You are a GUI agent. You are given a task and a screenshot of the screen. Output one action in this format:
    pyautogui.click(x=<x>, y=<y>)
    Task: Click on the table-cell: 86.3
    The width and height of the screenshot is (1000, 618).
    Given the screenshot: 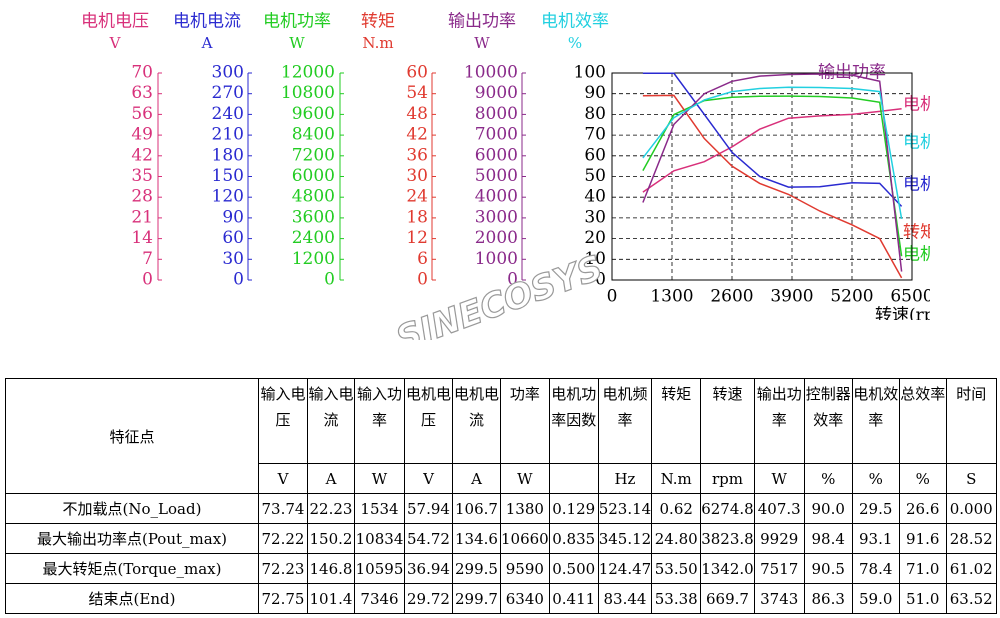 What is the action you would take?
    pyautogui.click(x=828, y=598)
    